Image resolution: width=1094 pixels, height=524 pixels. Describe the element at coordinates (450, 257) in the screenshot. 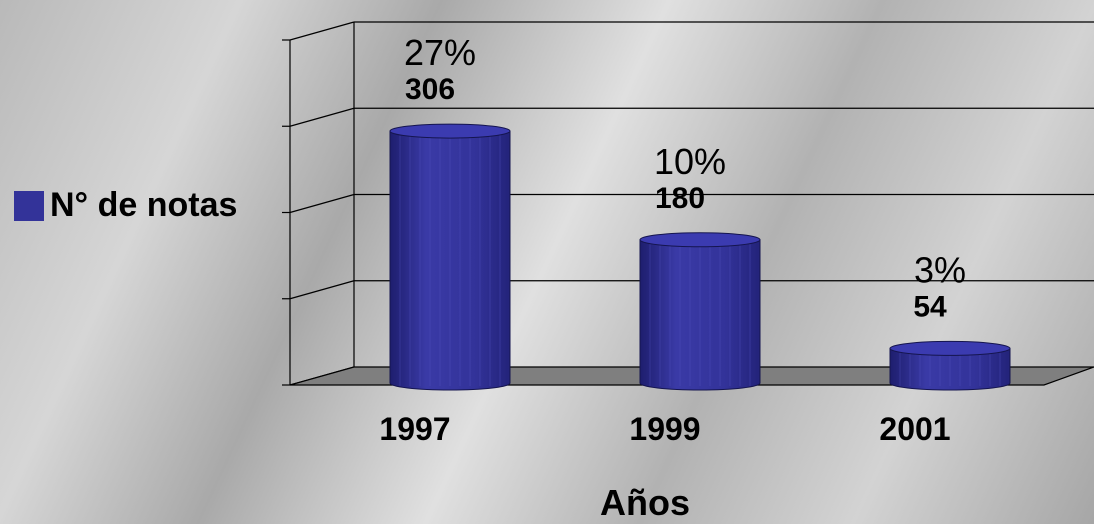

I see `bar-1997` at that location.